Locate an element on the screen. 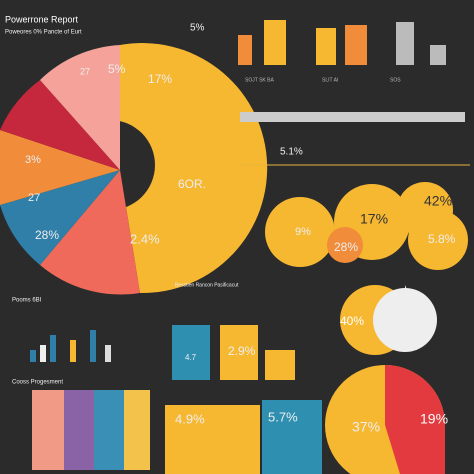 This screenshot has width=474, height=474. card-label: 5.7% is located at coordinates (283, 416).